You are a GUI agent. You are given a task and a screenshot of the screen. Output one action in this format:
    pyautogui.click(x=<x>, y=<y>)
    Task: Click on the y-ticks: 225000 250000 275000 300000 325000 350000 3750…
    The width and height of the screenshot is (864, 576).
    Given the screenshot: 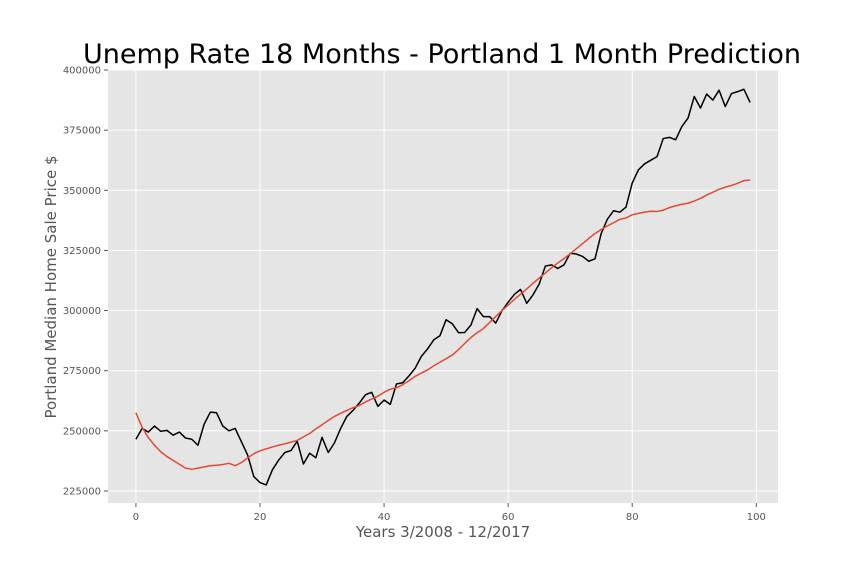 What is the action you would take?
    pyautogui.click(x=85, y=281)
    